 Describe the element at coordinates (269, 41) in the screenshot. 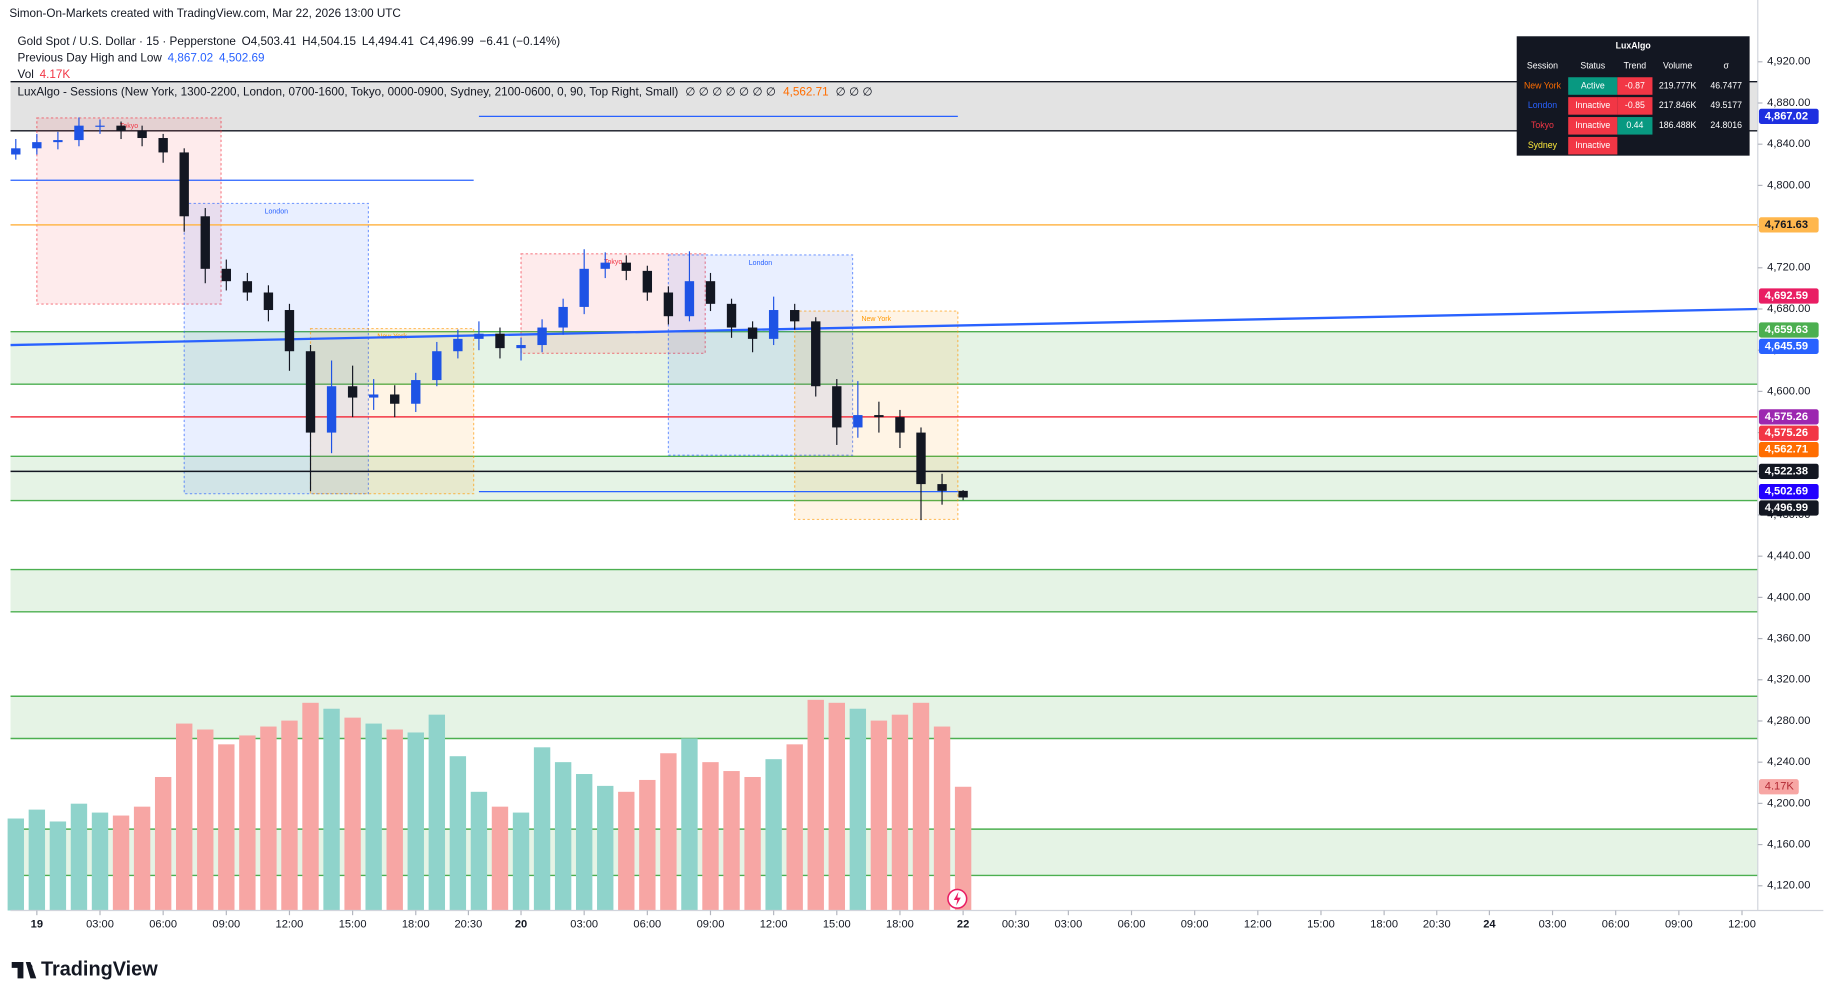

I see `legend-ohlc: O4,503.41` at that location.